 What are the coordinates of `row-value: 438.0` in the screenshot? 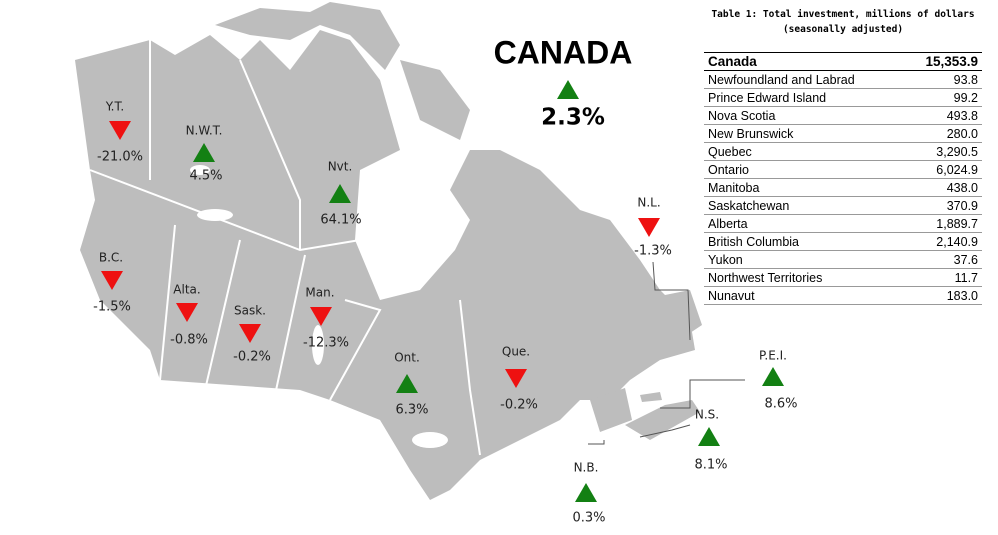 It's located at (942, 187).